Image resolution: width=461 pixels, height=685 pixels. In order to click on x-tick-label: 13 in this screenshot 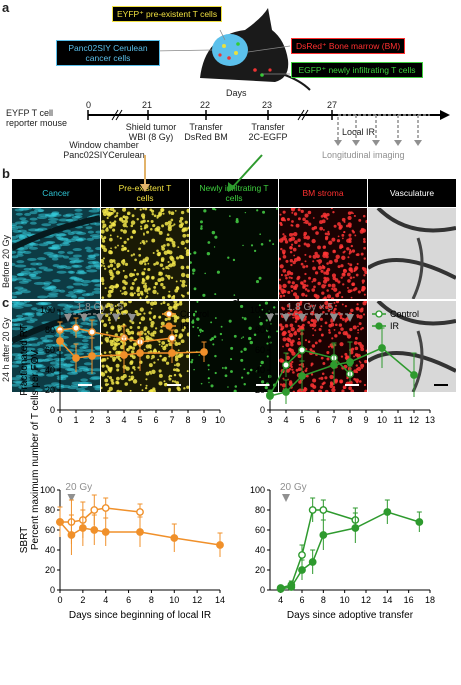, I will do `click(430, 420)`.